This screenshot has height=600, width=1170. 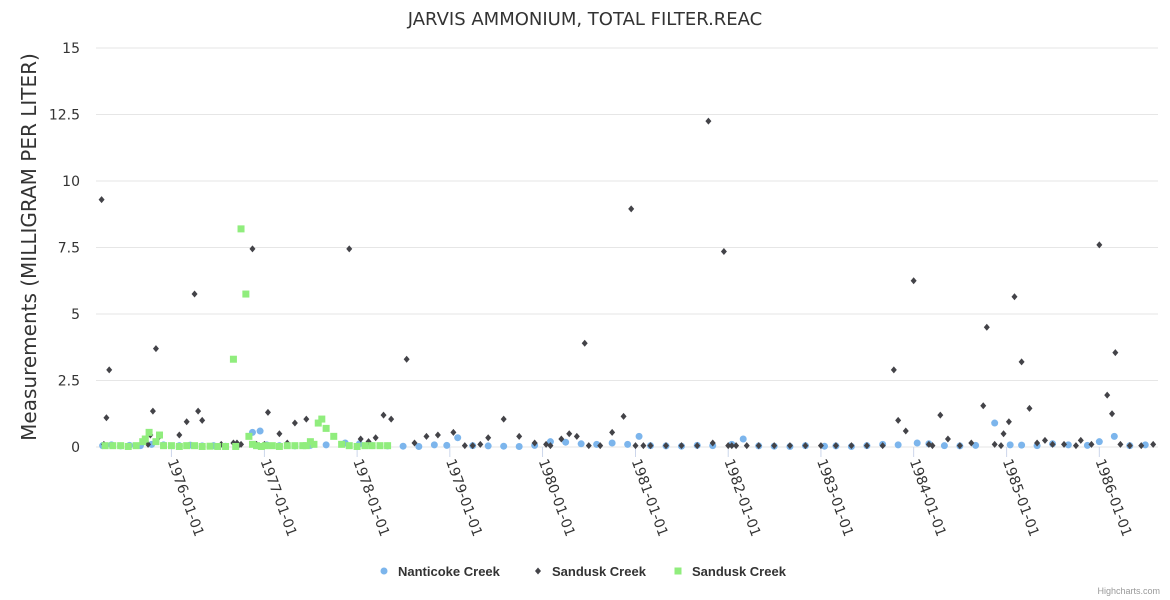 What do you see at coordinates (440, 571) in the screenshot?
I see `legend-item: Nanticoke Creek` at bounding box center [440, 571].